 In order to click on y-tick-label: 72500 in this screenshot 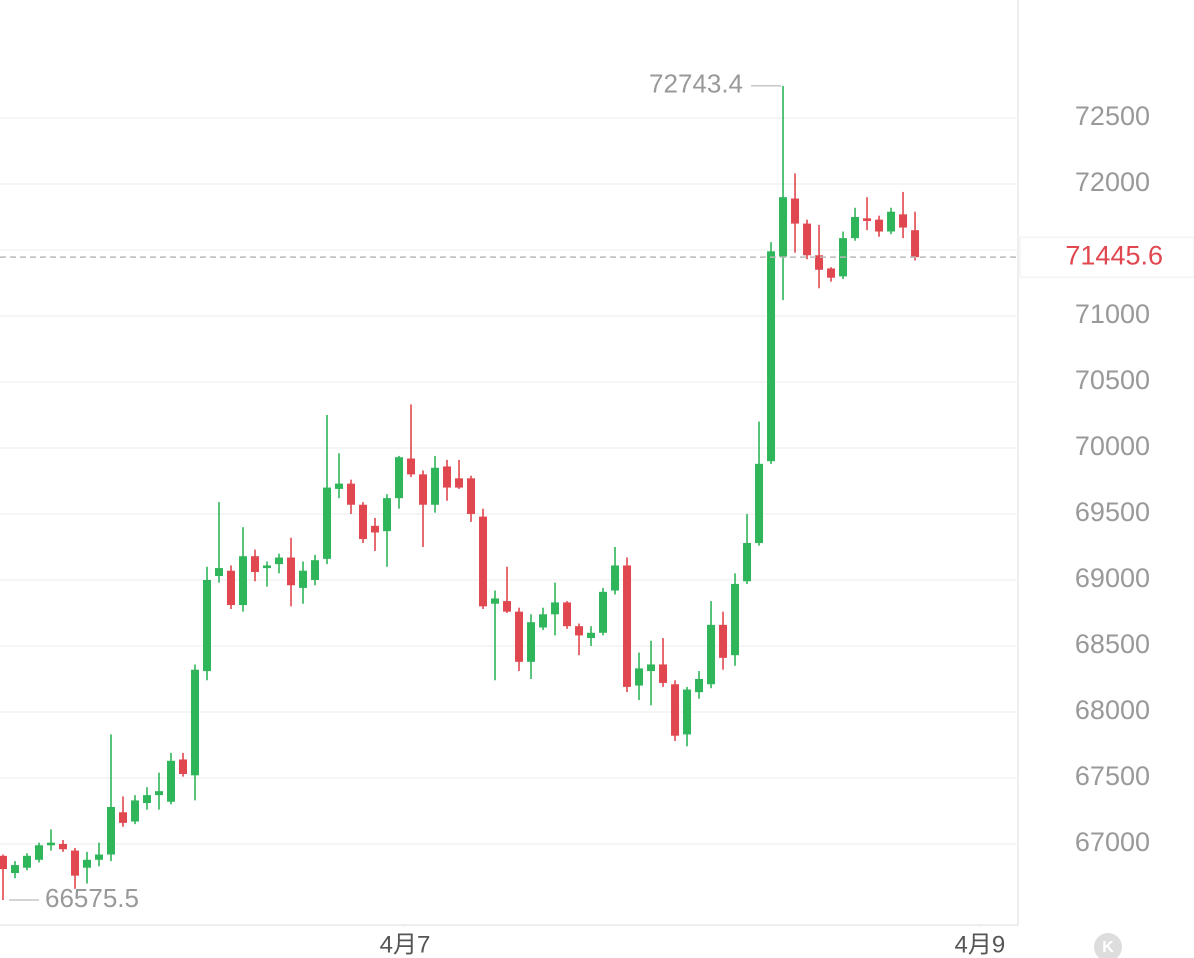, I will do `click(1112, 116)`.